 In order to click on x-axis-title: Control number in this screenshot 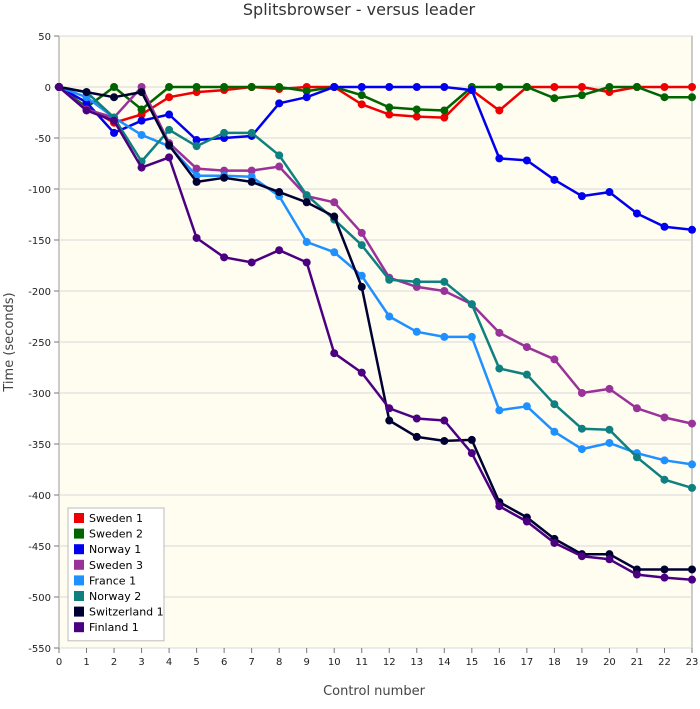, I will do `click(374, 691)`.